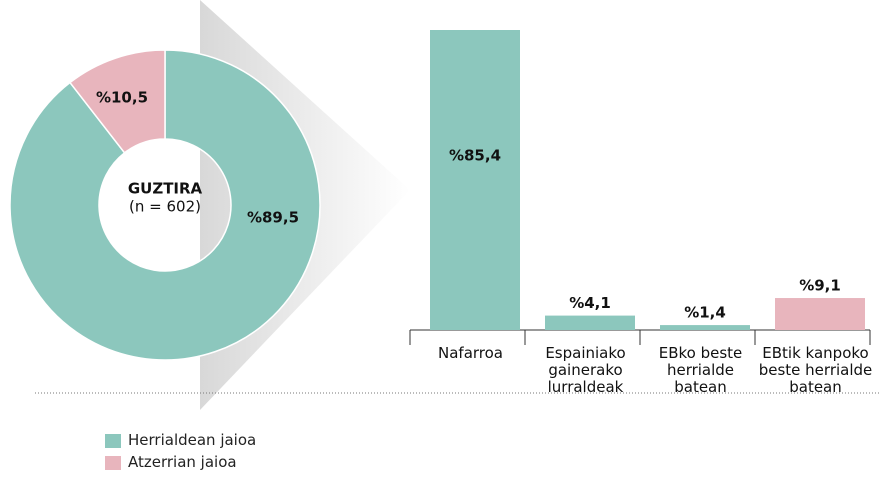 Image resolution: width=893 pixels, height=481 pixels. Describe the element at coordinates (470, 353) in the screenshot. I see `x-tick-label: Nafarroa` at that location.